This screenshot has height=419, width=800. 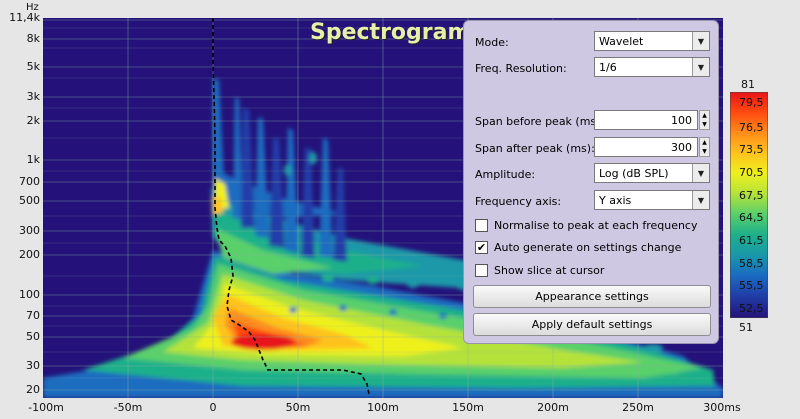 What do you see at coordinates (33, 365) in the screenshot?
I see `y-tick-label: 30` at bounding box center [33, 365].